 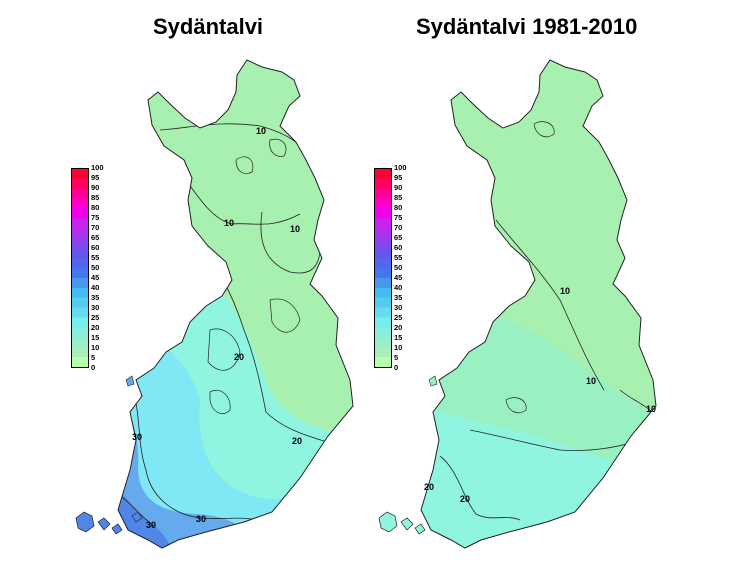 I want to click on panel-title-right: Sydäntalvi 1981-2010, so click(x=527, y=26).